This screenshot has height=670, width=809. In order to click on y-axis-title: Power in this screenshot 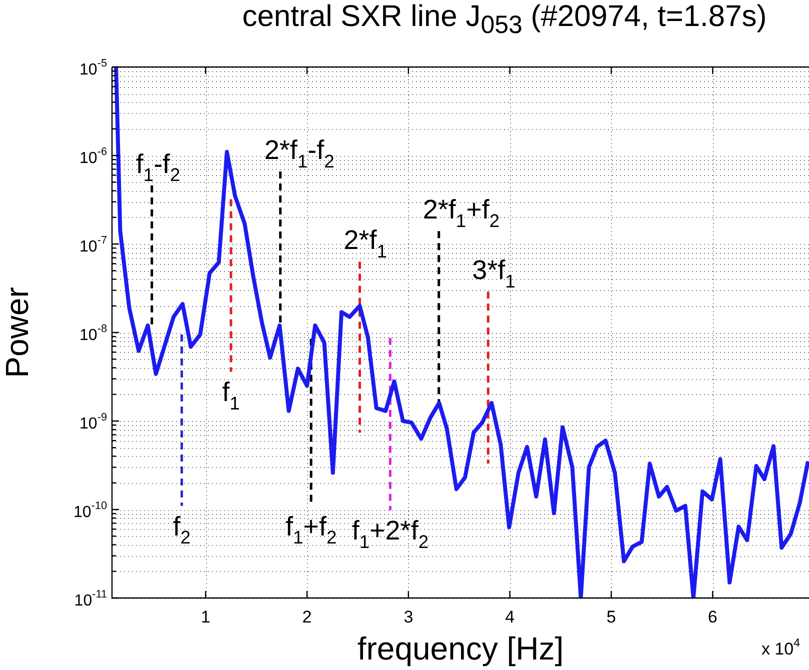, I will do `click(18, 332)`.